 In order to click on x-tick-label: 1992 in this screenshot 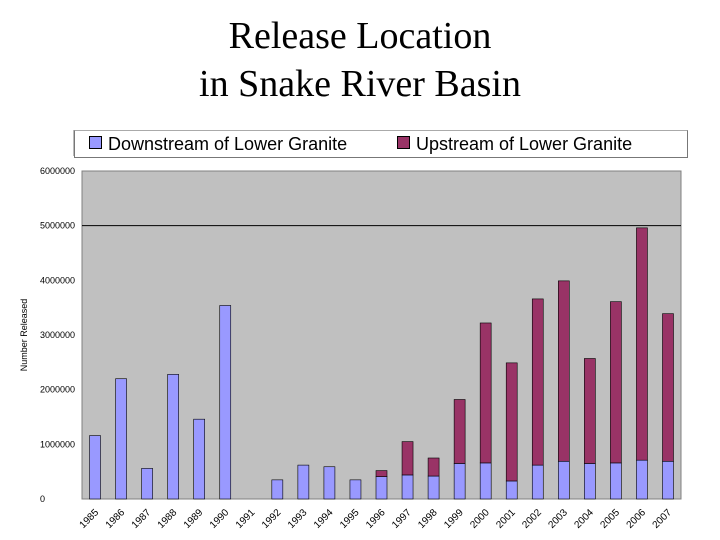, I will do `click(272, 519)`.